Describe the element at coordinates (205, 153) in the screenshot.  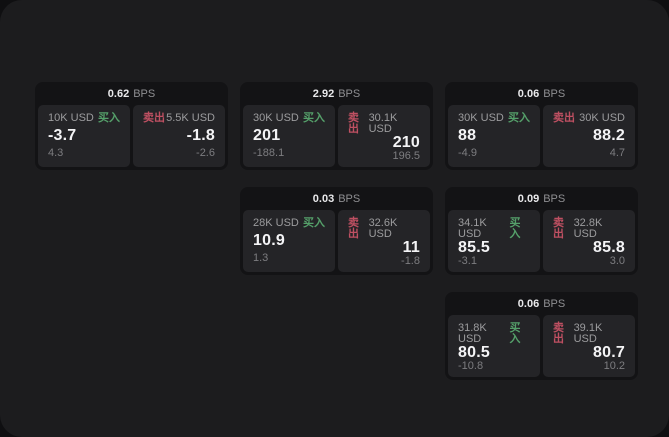
I see `sell-delta: -2.6` at that location.